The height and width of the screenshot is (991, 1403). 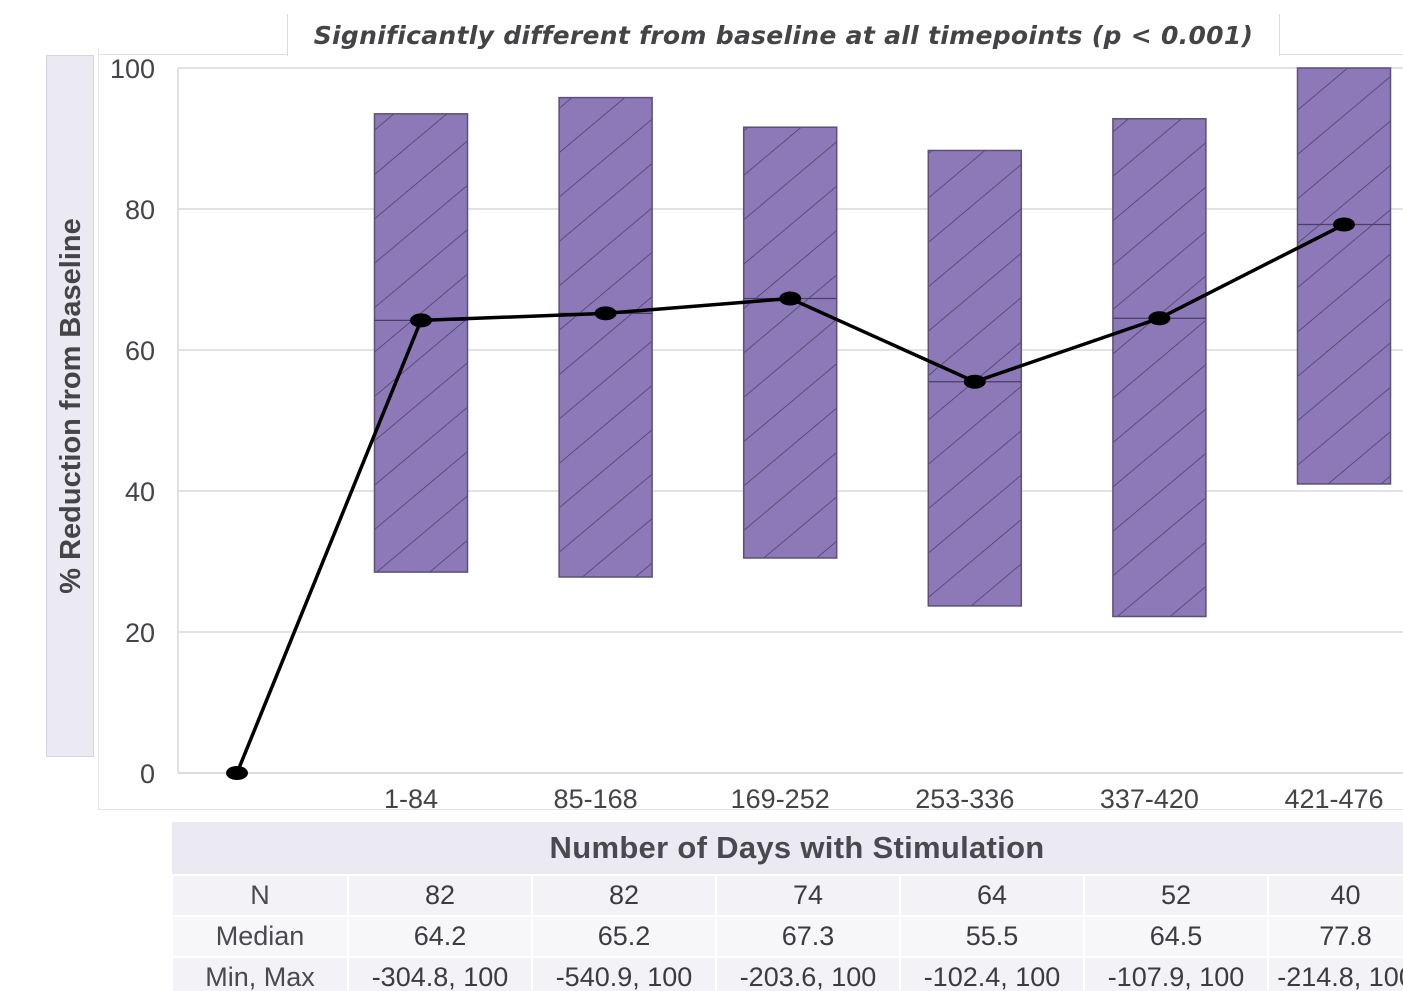 I want to click on x-axis-label: Number of Days with Stimulation, so click(x=787, y=848).